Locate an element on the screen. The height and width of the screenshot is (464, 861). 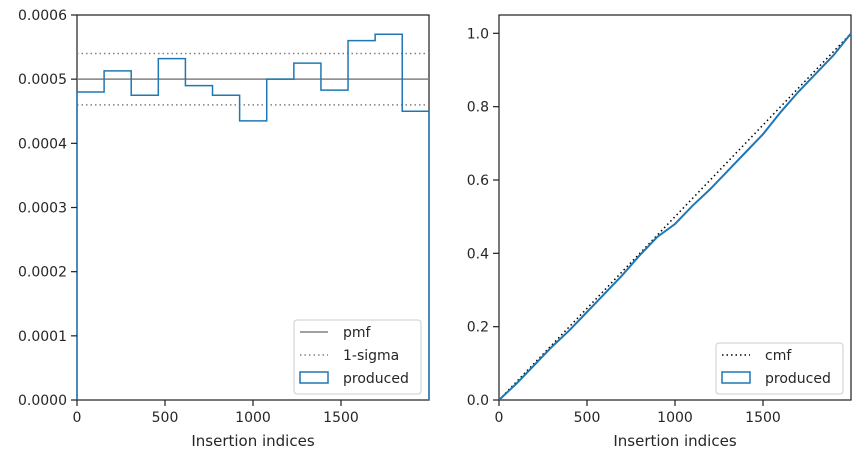
y-tick-label: 0.4 is located at coordinates (478, 254).